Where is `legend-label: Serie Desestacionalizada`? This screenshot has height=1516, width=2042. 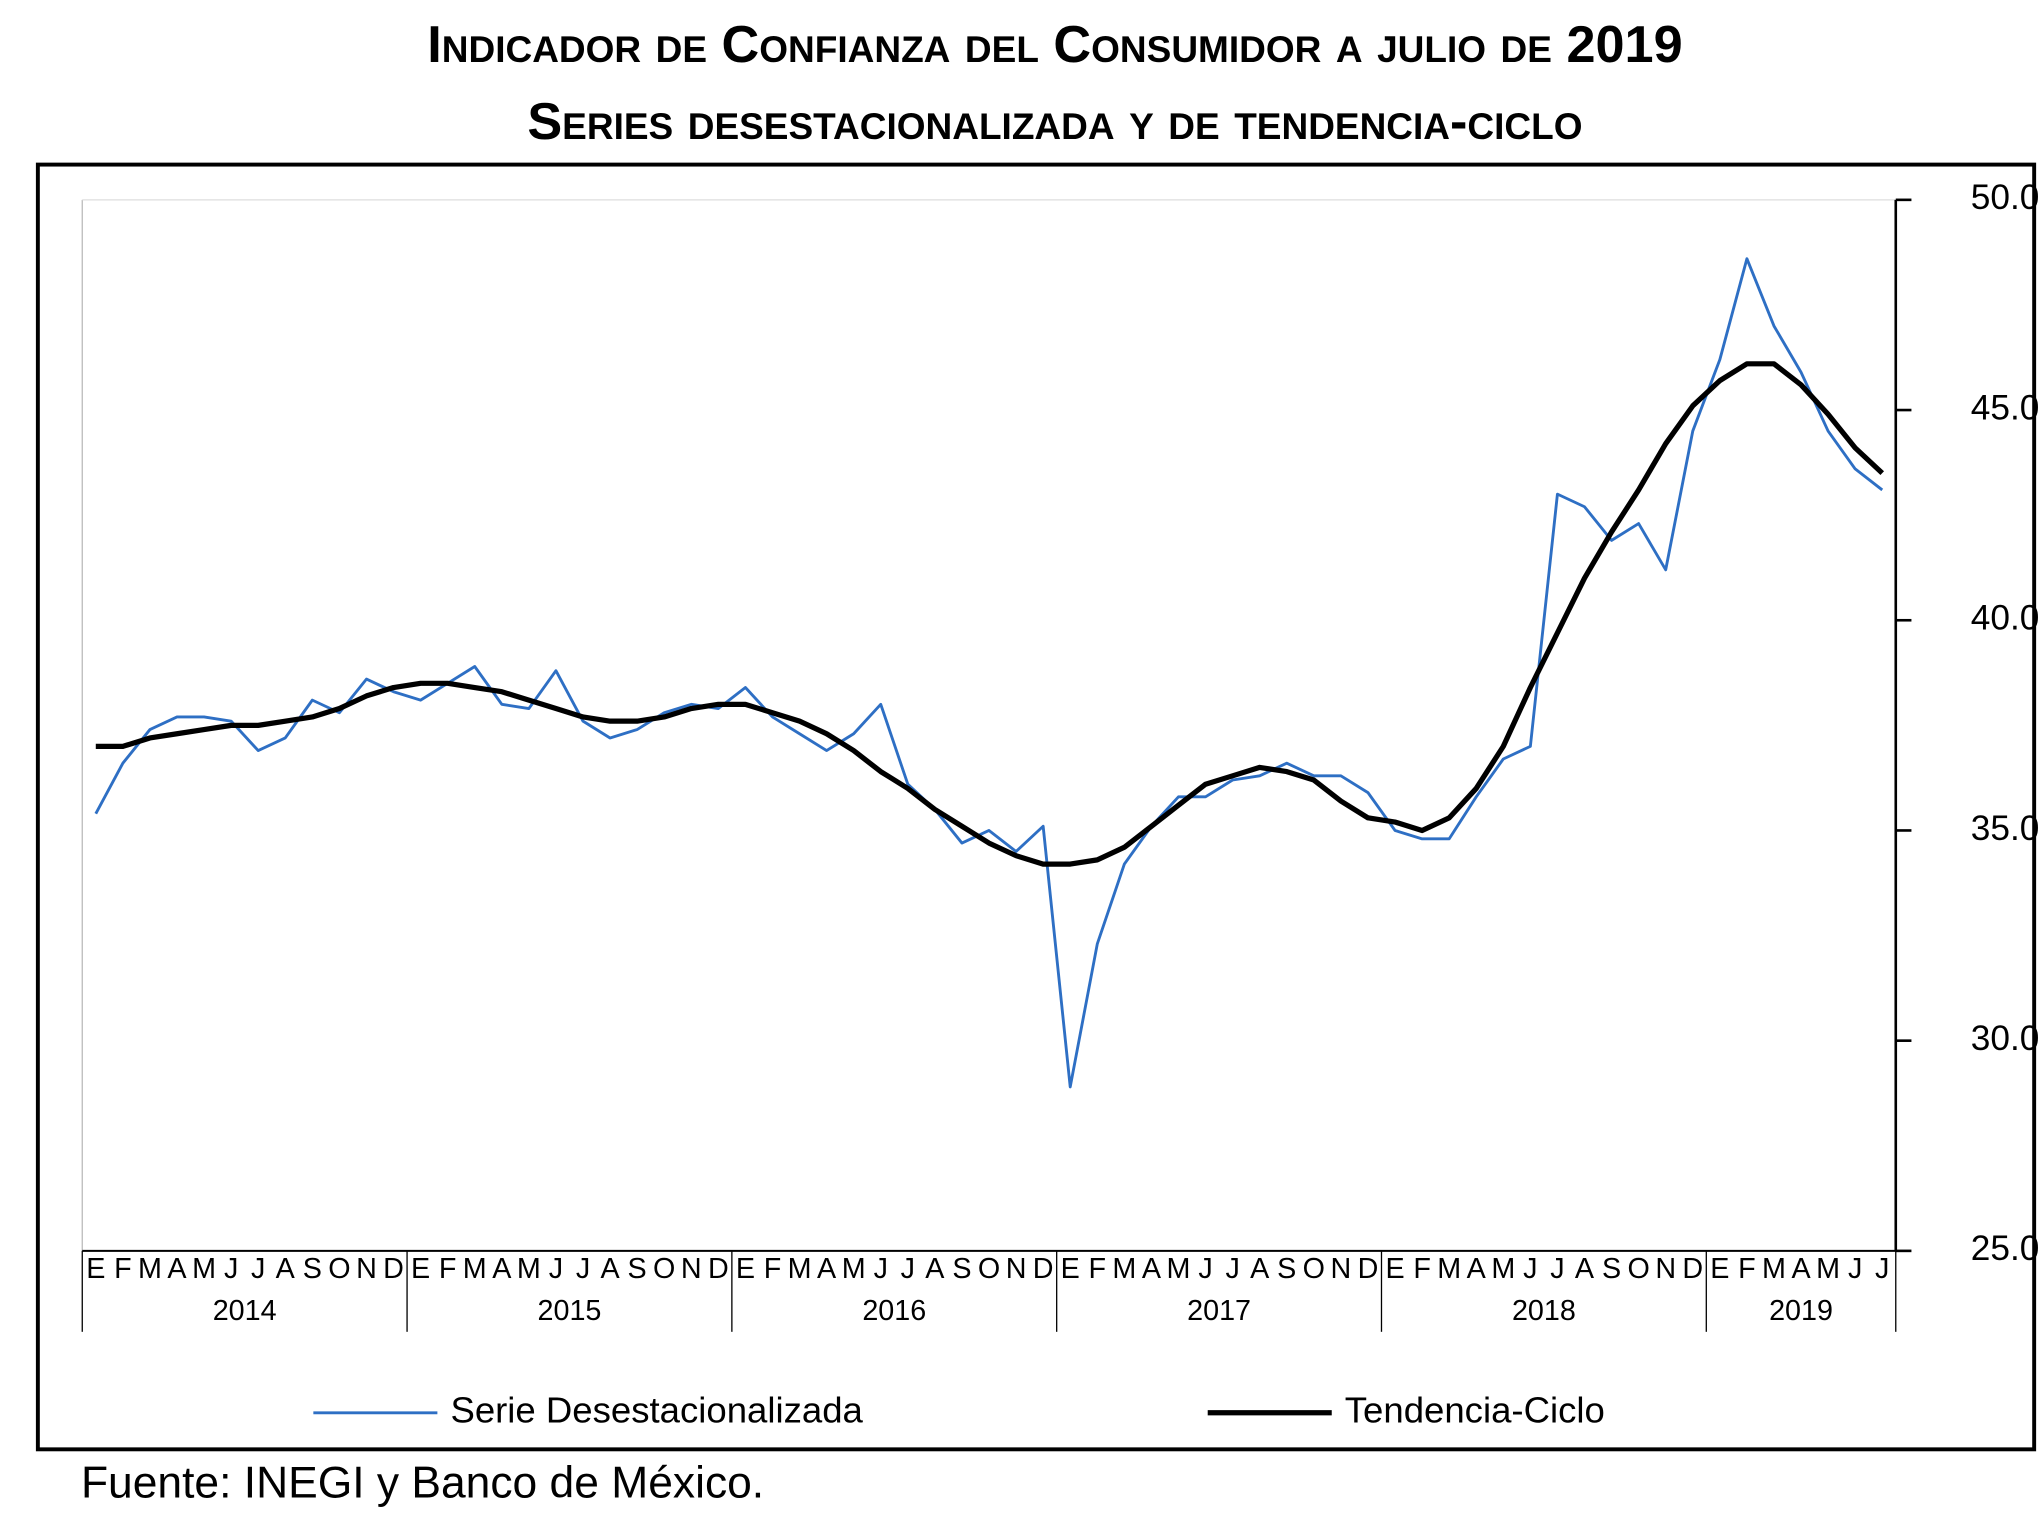
legend-label: Serie Desestacionalizada is located at coordinates (656, 1409).